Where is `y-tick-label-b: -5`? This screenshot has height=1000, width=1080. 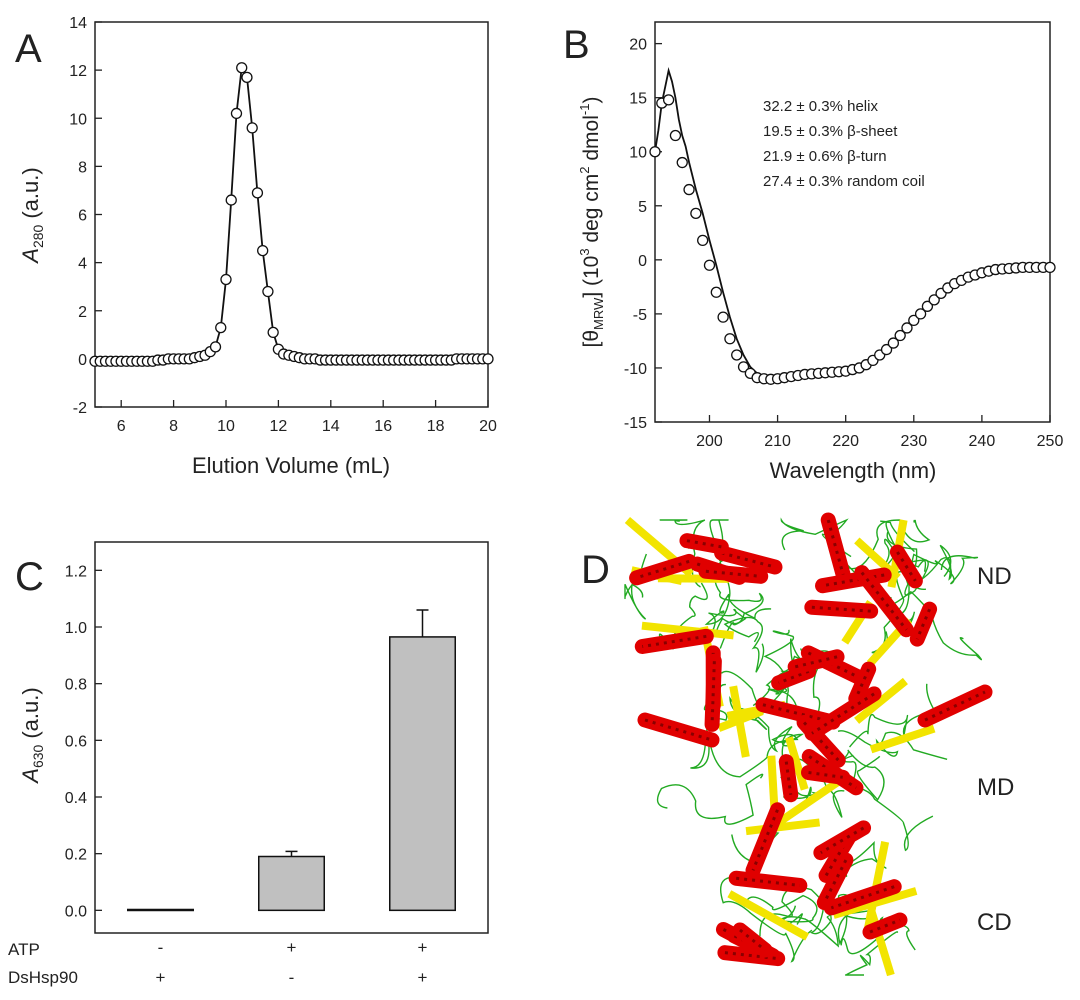 y-tick-label-b: -5 is located at coordinates (640, 315).